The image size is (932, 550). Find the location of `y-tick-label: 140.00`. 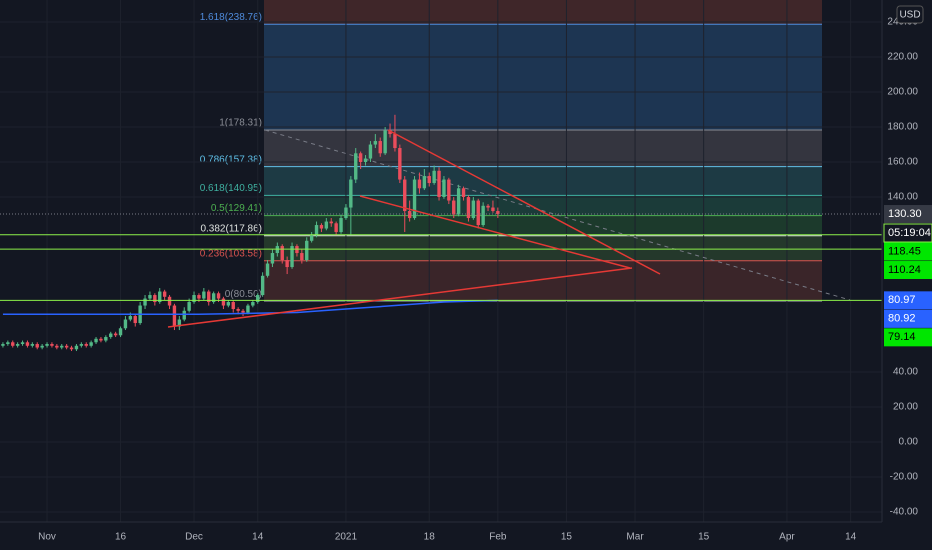

y-tick-label: 140.00 is located at coordinates (902, 197).